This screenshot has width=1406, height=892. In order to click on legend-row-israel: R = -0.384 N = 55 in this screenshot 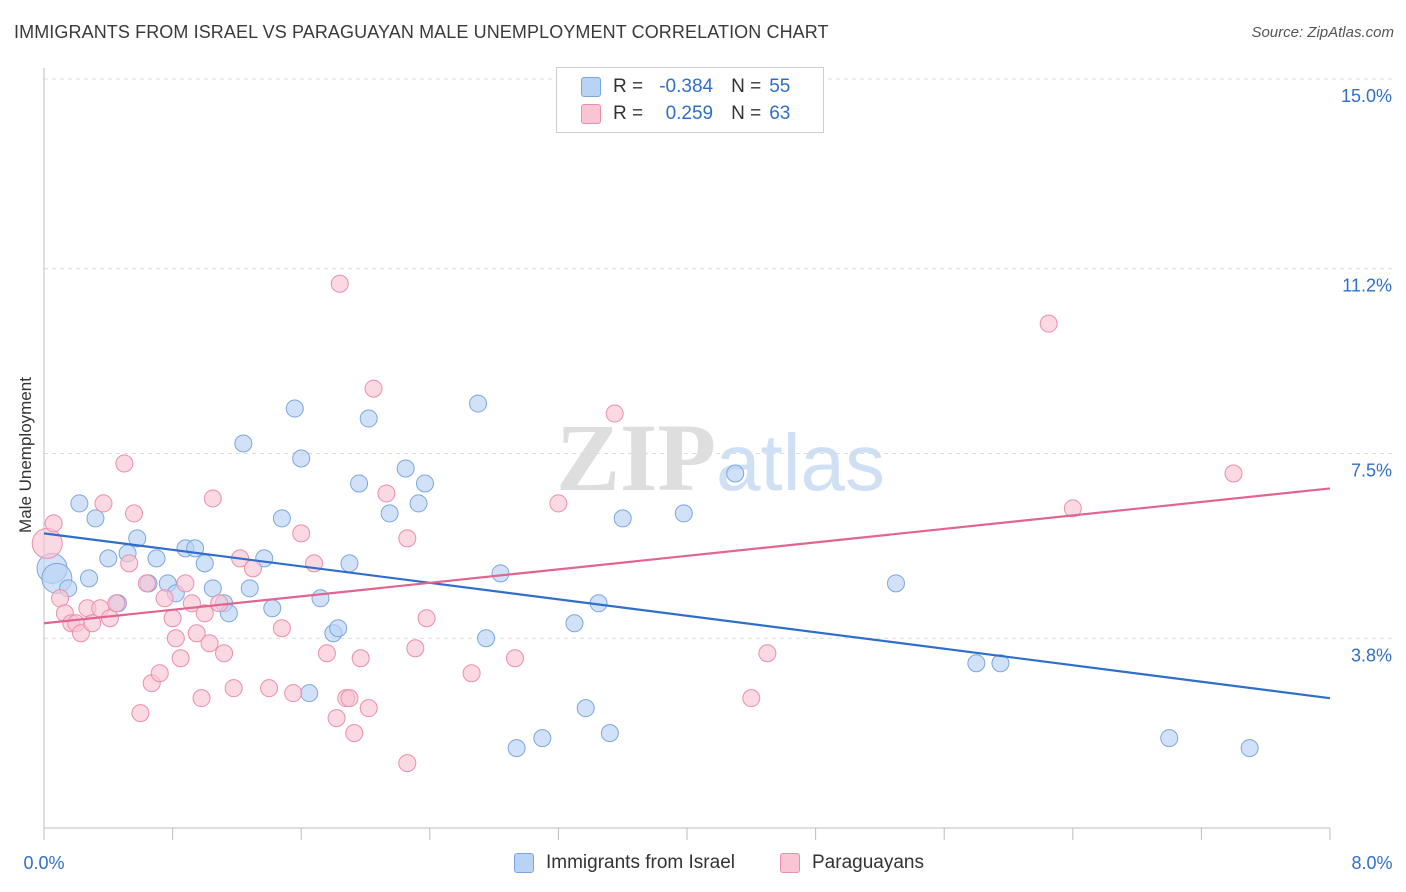, I will do `click(685, 87)`.